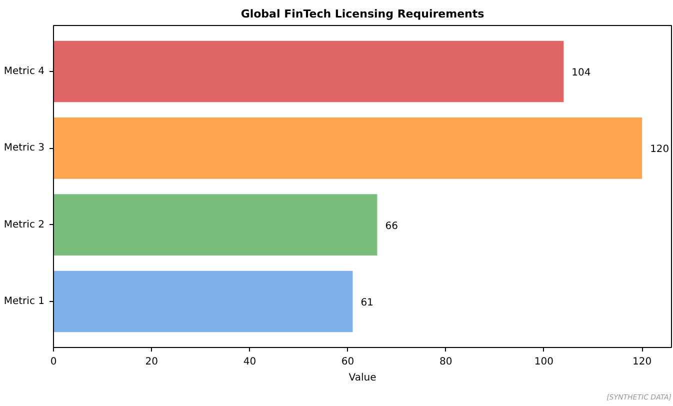 The image size is (673, 406). What do you see at coordinates (581, 73) in the screenshot?
I see `data-label: 104` at bounding box center [581, 73].